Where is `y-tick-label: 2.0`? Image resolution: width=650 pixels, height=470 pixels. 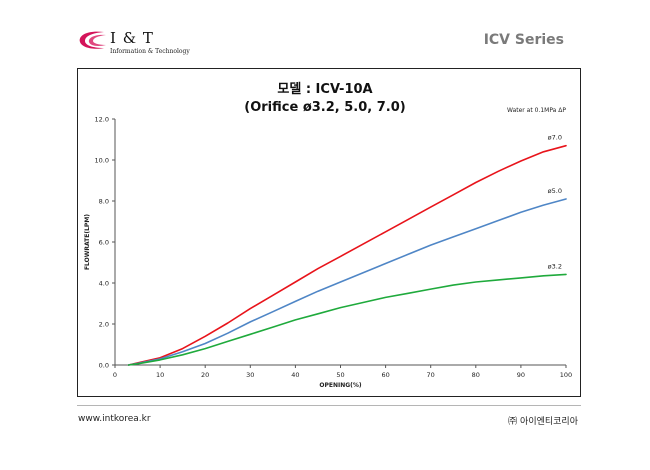
y-tick-label: 2.0 is located at coordinates (104, 325).